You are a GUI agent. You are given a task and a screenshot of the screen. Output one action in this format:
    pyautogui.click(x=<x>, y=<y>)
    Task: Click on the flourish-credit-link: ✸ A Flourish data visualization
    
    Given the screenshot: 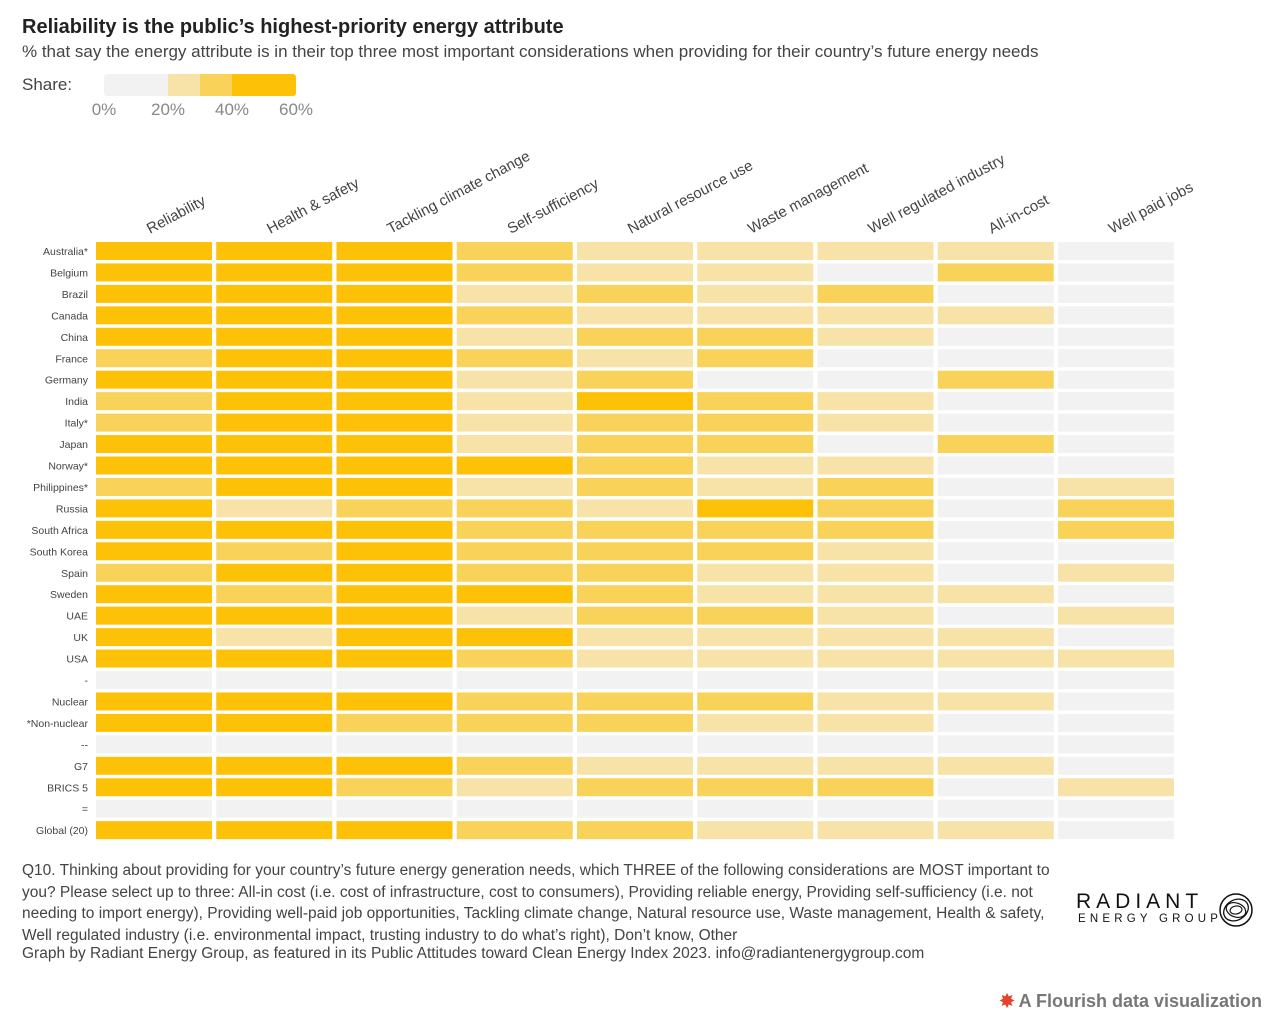 What is the action you would take?
    pyautogui.click(x=1131, y=1001)
    